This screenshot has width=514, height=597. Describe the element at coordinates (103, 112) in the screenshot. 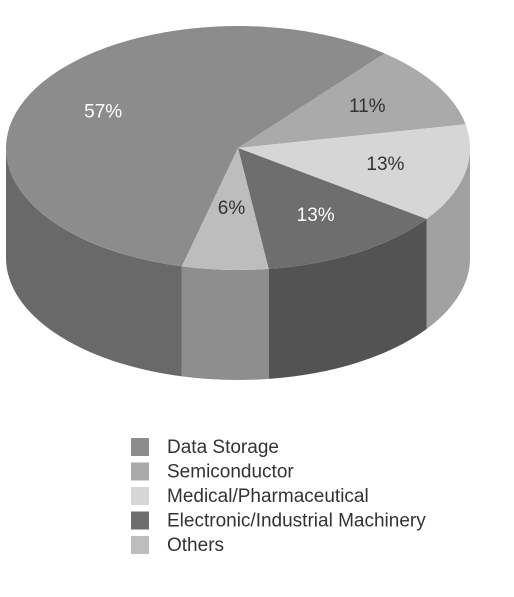

I see `data-label: 57%` at that location.